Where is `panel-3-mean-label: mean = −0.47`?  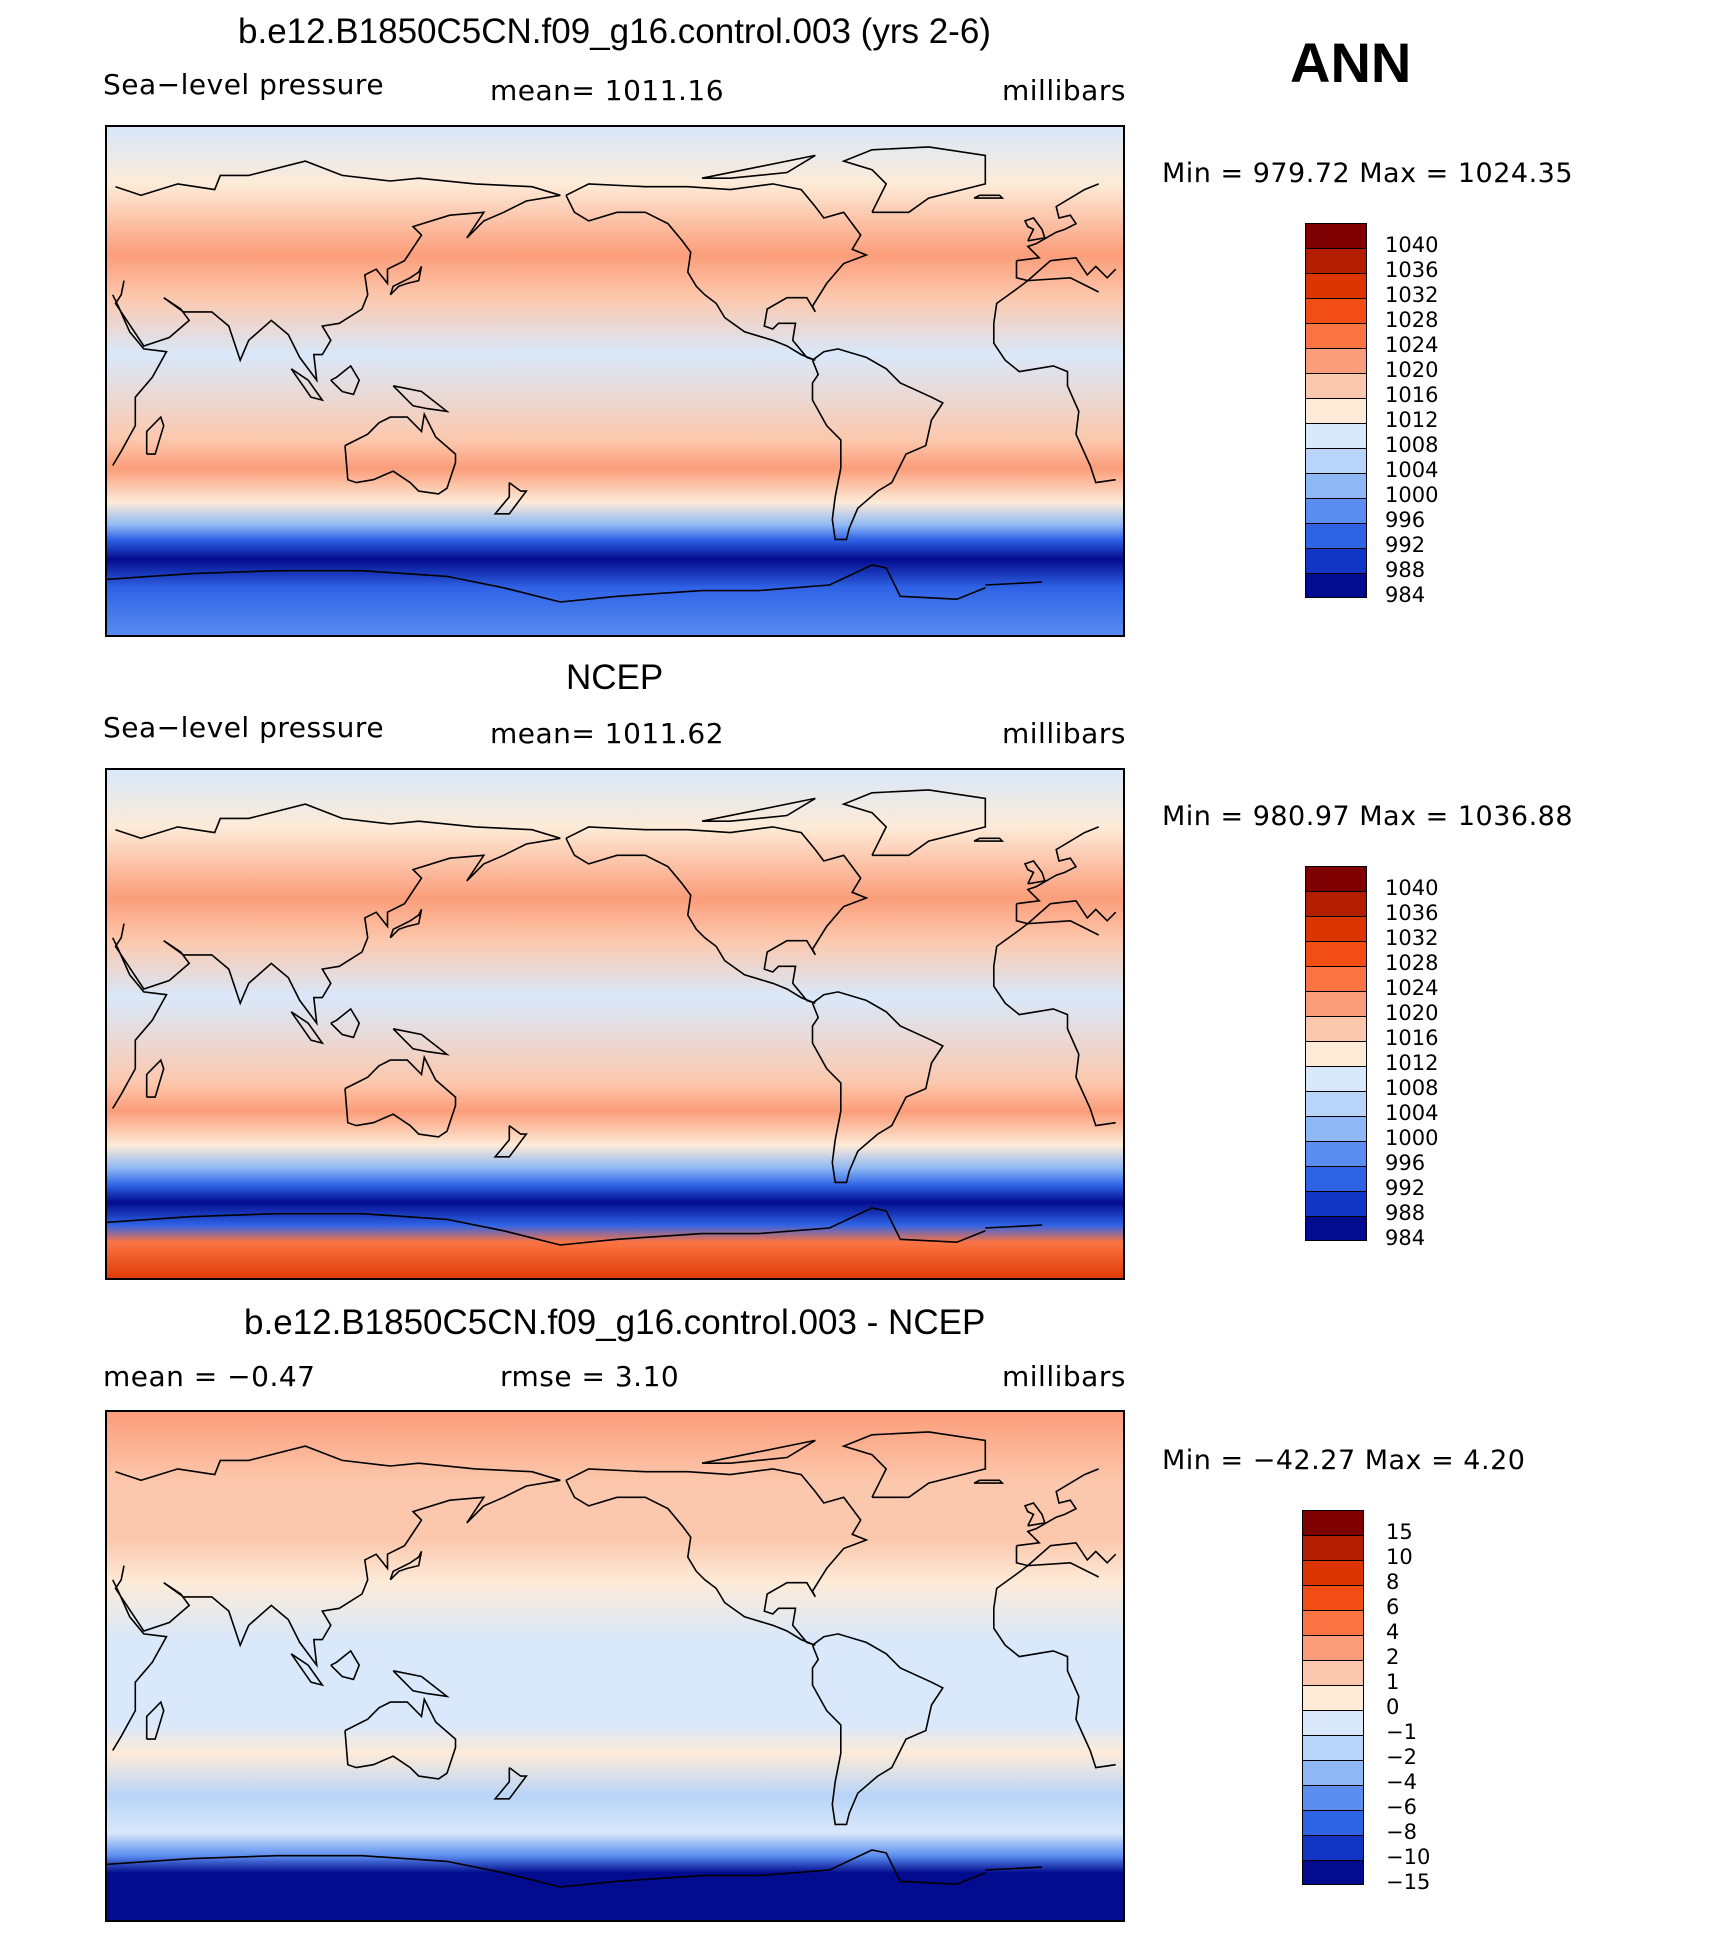
panel-3-mean-label: mean = −0.47 is located at coordinates (209, 1376).